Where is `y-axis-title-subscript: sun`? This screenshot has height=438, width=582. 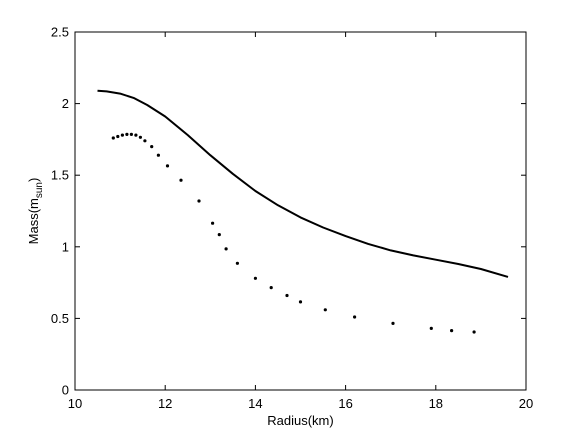
y-axis-title-subscript: sun is located at coordinates (39, 190).